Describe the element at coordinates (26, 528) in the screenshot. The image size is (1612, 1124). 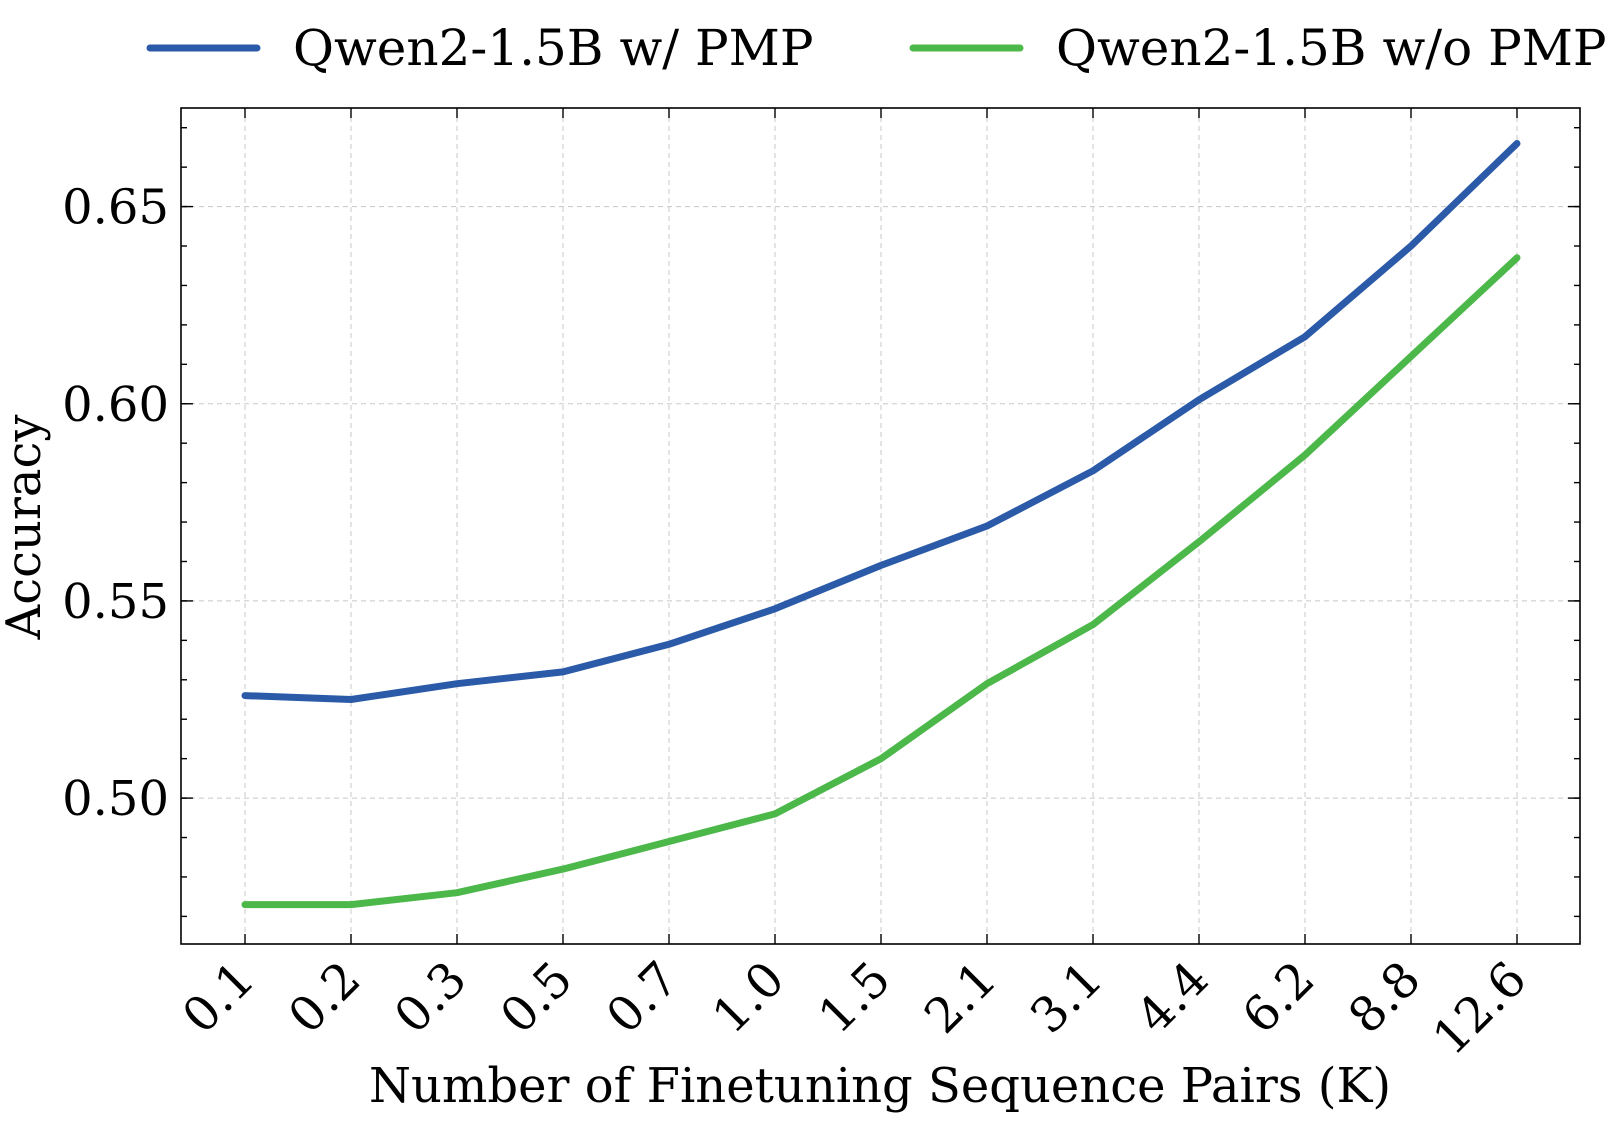
I see `y-axis-label: Accuracy` at that location.